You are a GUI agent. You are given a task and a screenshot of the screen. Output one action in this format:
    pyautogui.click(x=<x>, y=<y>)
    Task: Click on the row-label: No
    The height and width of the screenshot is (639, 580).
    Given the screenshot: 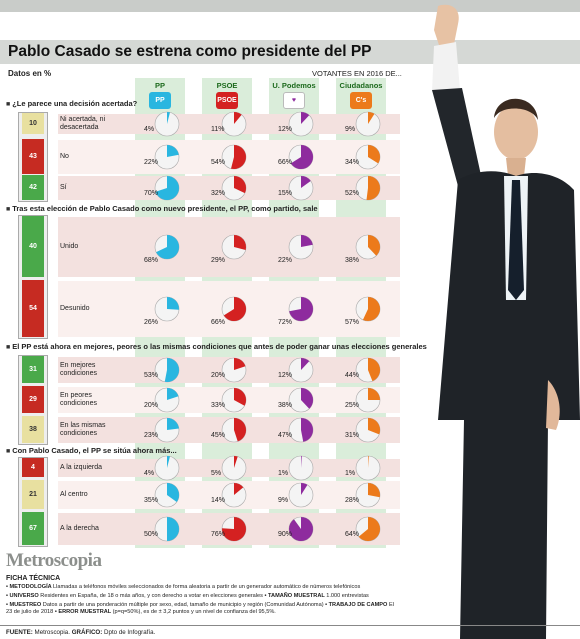 What is the action you would take?
    pyautogui.click(x=94, y=157)
    